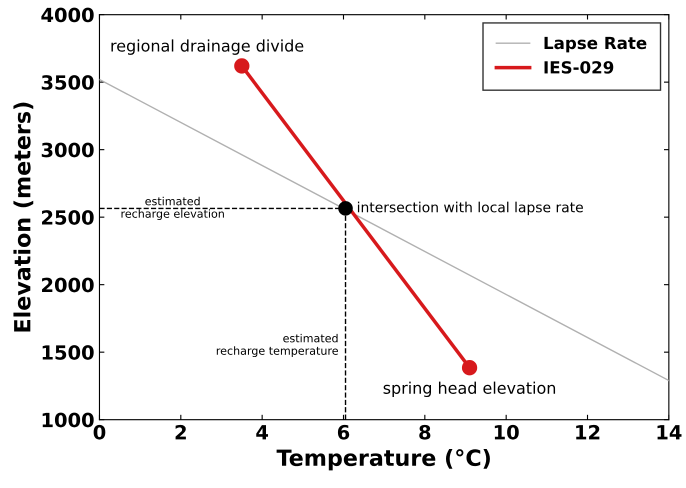 The image size is (686, 488). I want to click on y-tick-label: 1500, so click(68, 352).